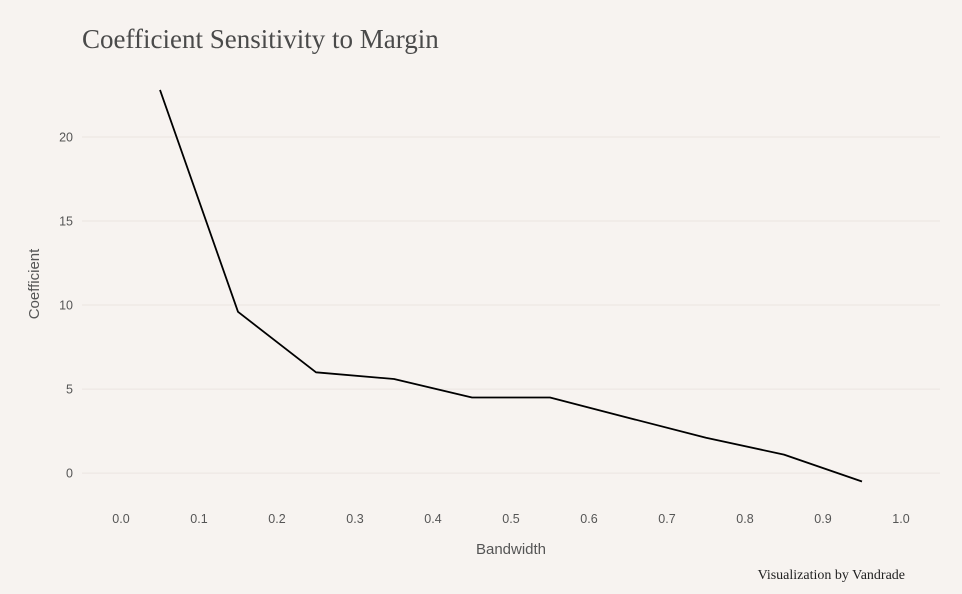 This screenshot has width=962, height=594. Describe the element at coordinates (276, 519) in the screenshot. I see `x-tick-label: 0.2` at that location.